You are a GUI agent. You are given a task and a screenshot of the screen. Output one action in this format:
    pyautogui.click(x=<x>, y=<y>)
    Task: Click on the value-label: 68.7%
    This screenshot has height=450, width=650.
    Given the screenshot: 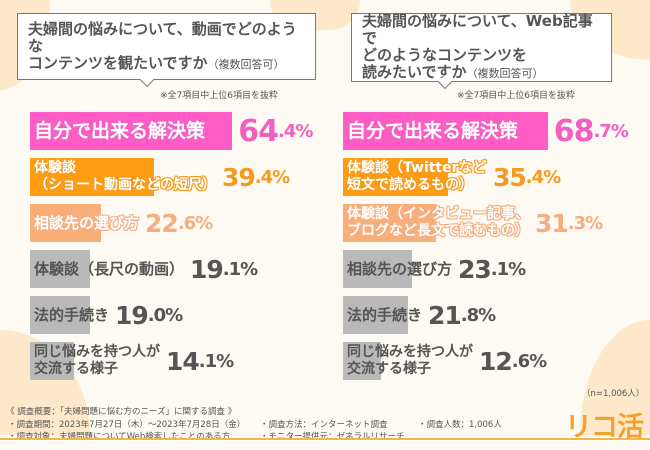 What is the action you would take?
    pyautogui.click(x=591, y=131)
    